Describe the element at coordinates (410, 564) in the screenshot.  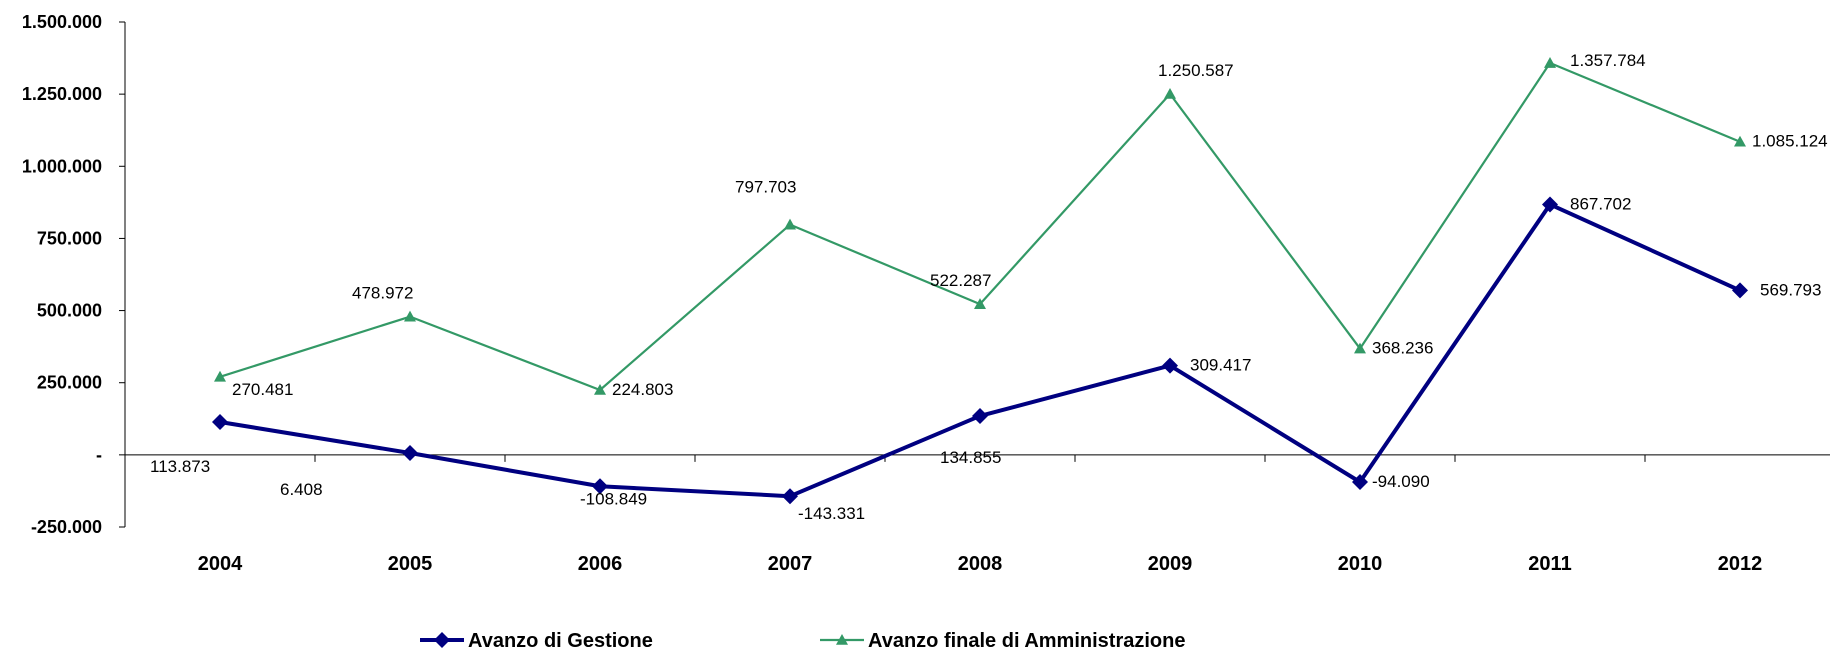
I see `x-tick-label: 2005` at that location.